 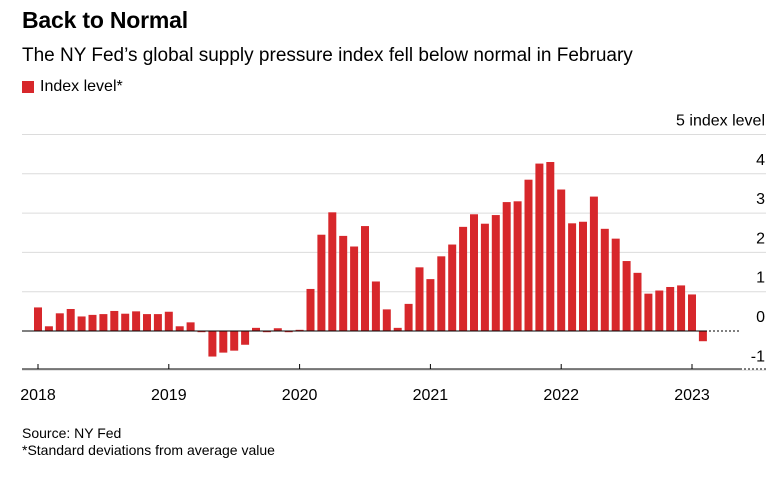 What do you see at coordinates (28, 87) in the screenshot?
I see `legend-swatch` at bounding box center [28, 87].